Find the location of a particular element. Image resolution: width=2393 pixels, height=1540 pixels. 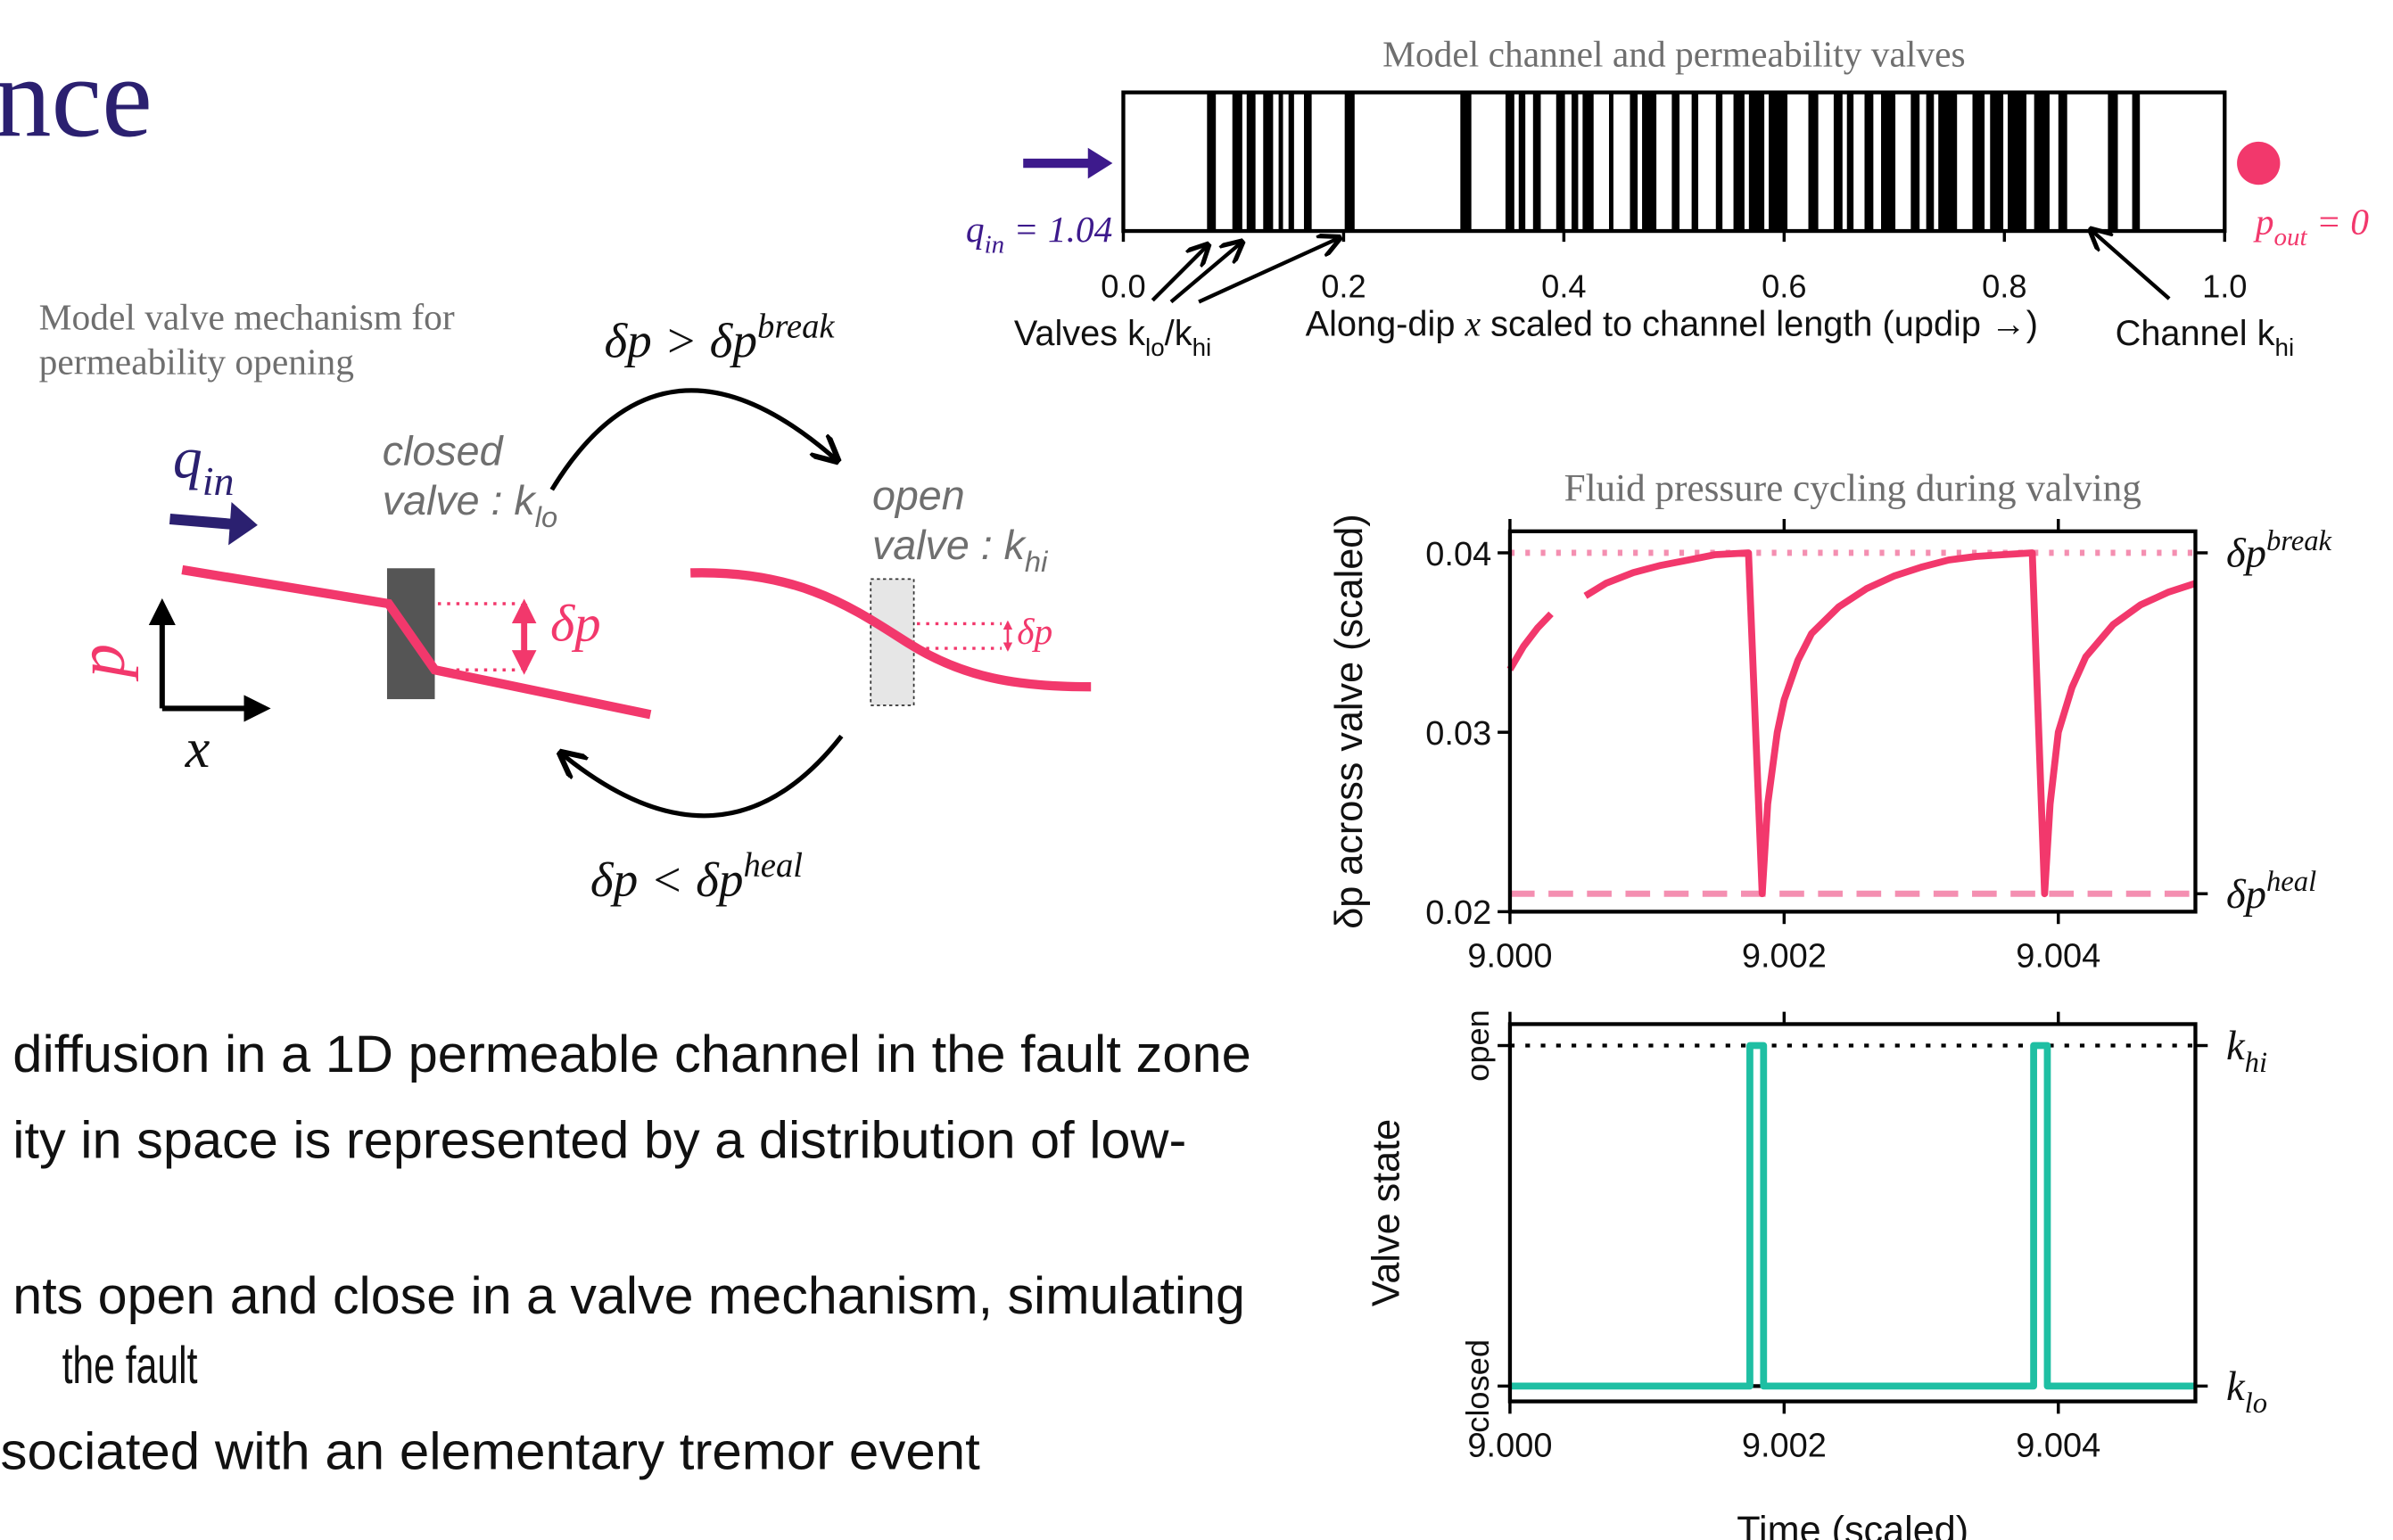

text-part: δp is located at coordinates (2246, 554).